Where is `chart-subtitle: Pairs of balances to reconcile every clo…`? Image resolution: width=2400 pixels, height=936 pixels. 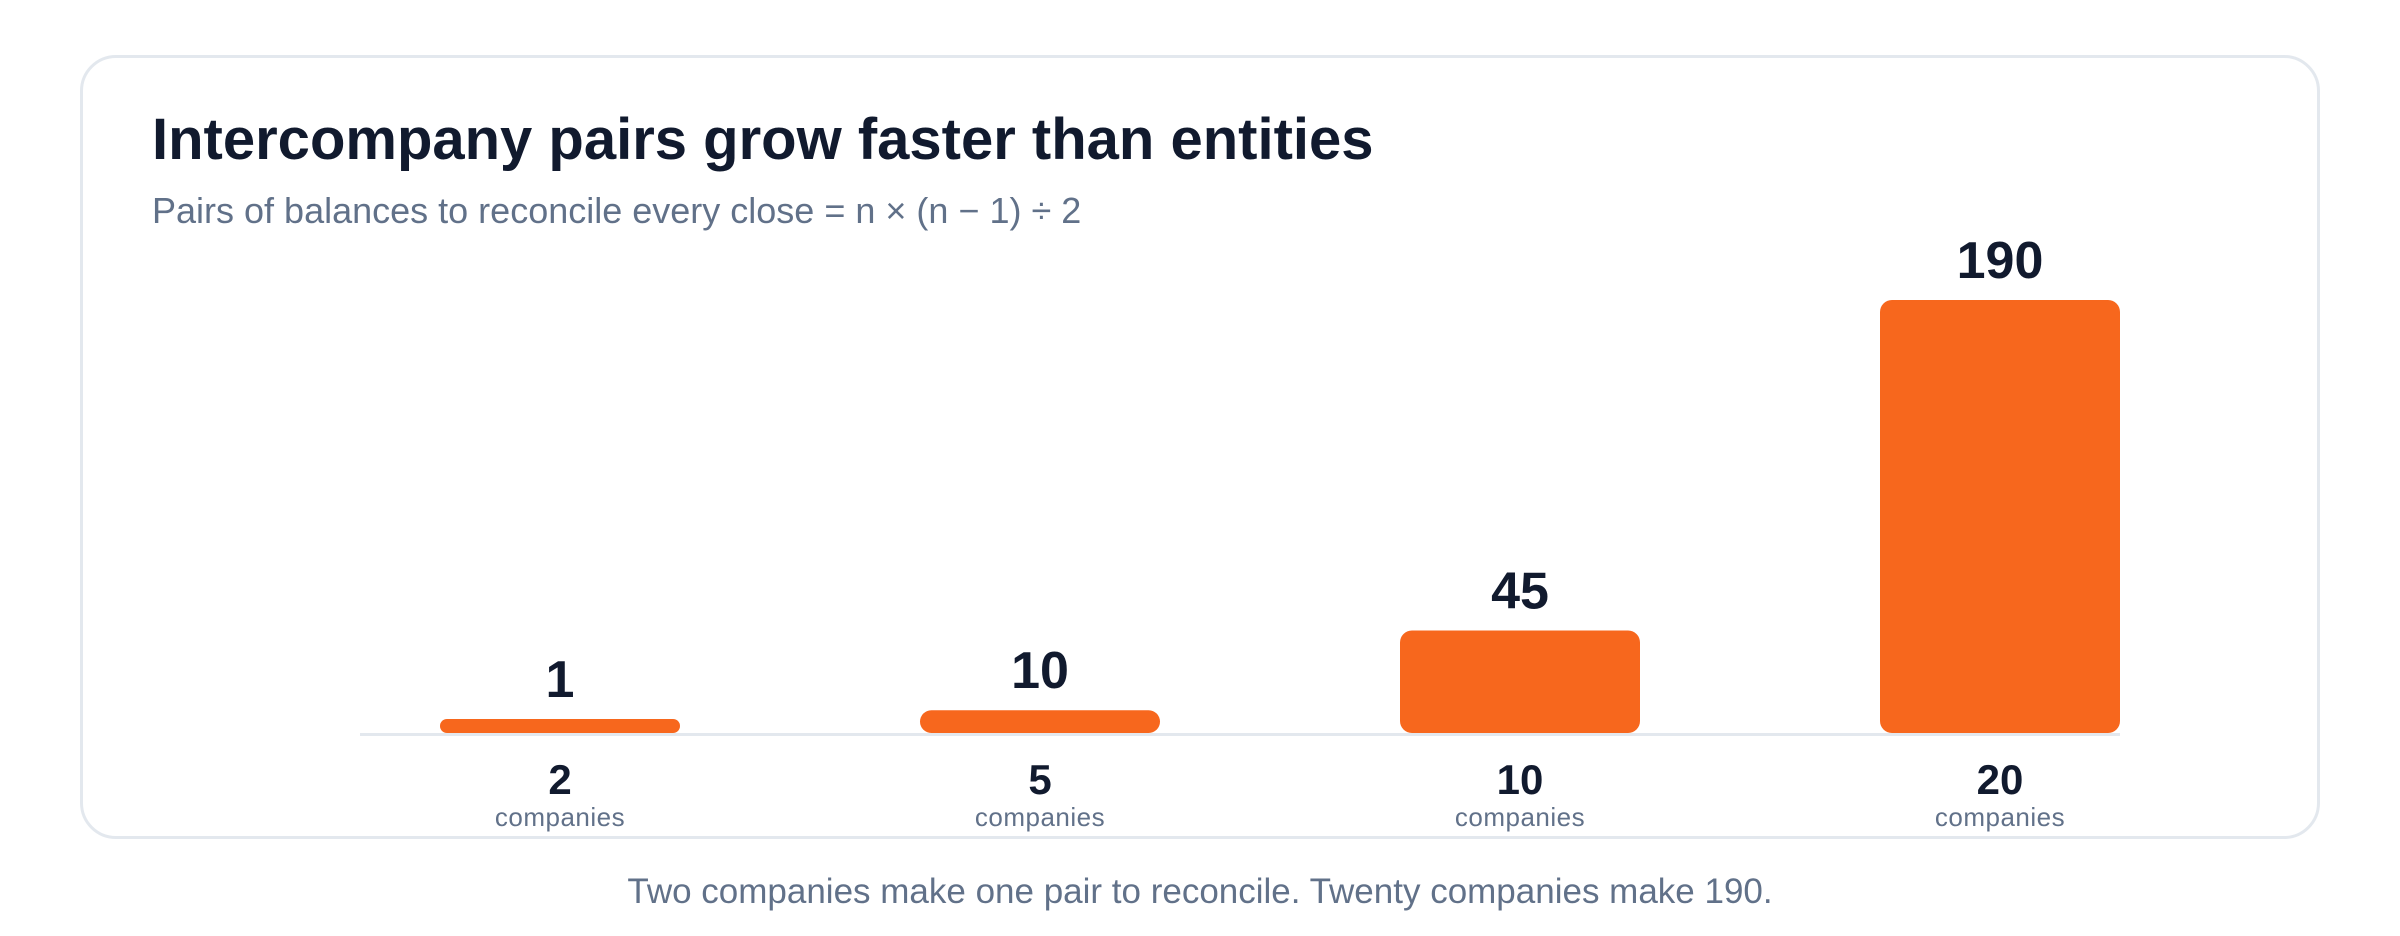 chart-subtitle: Pairs of balances to reconcile every clo… is located at coordinates (617, 210).